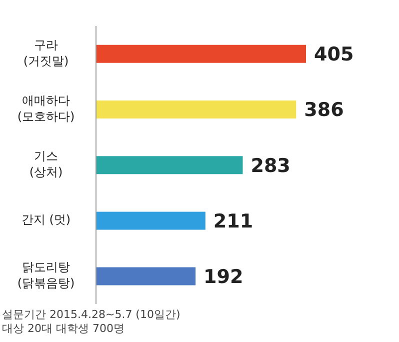 This screenshot has width=399, height=342. Describe the element at coordinates (64, 329) in the screenshot. I see `text: 대상 20대 대학생 700명` at that location.